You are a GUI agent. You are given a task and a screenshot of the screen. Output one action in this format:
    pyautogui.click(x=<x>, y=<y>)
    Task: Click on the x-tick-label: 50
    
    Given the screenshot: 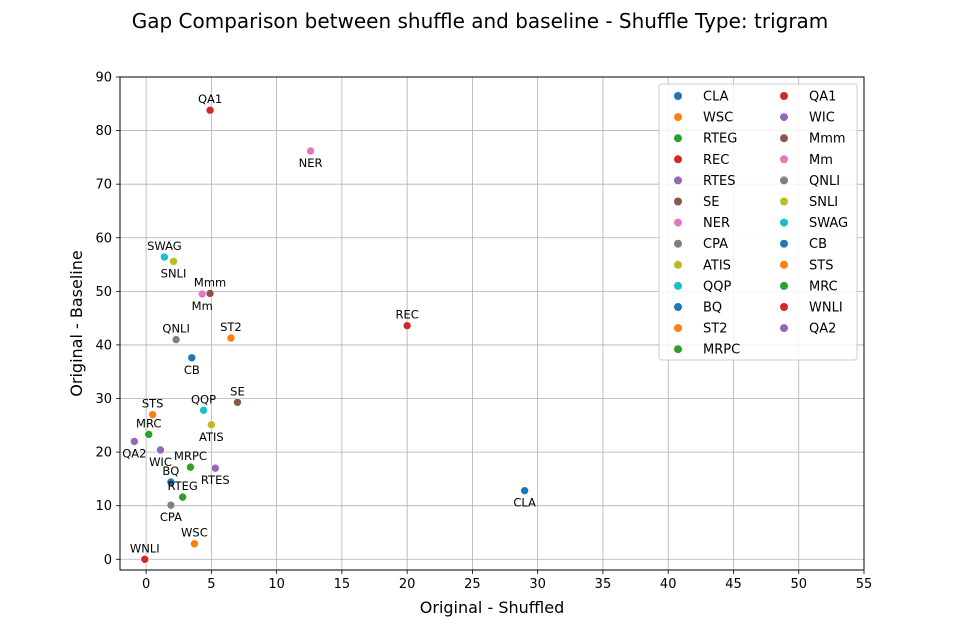 What is the action you would take?
    pyautogui.click(x=798, y=584)
    